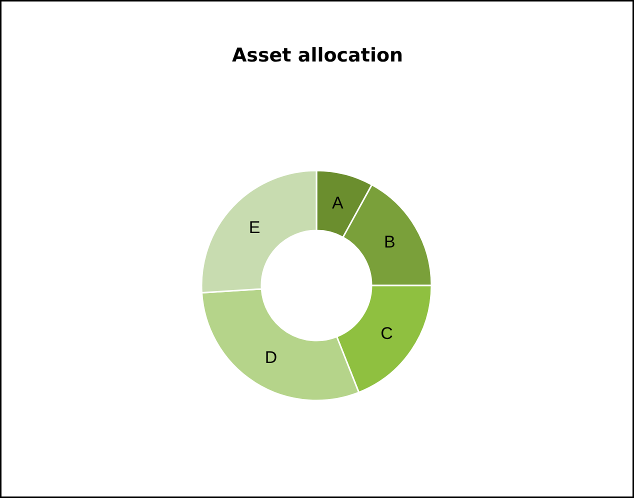 The width and height of the screenshot is (634, 498). Describe the element at coordinates (390, 242) in the screenshot. I see `slice-label: B` at that location.